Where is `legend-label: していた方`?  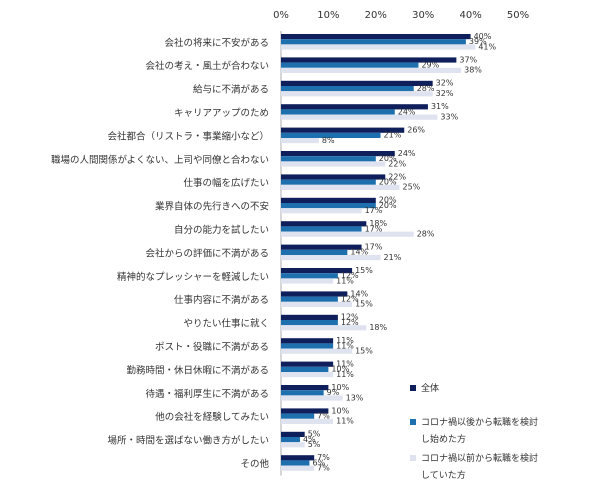 legend-label: していた方 is located at coordinates (443, 475).